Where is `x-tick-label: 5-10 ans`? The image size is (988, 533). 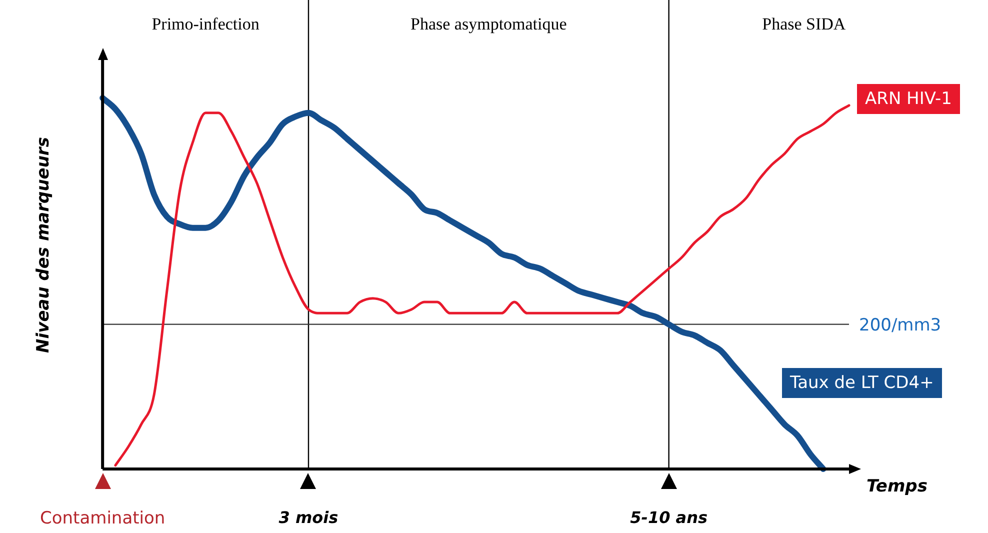
x-tick-label: 5-10 ans is located at coordinates (669, 517).